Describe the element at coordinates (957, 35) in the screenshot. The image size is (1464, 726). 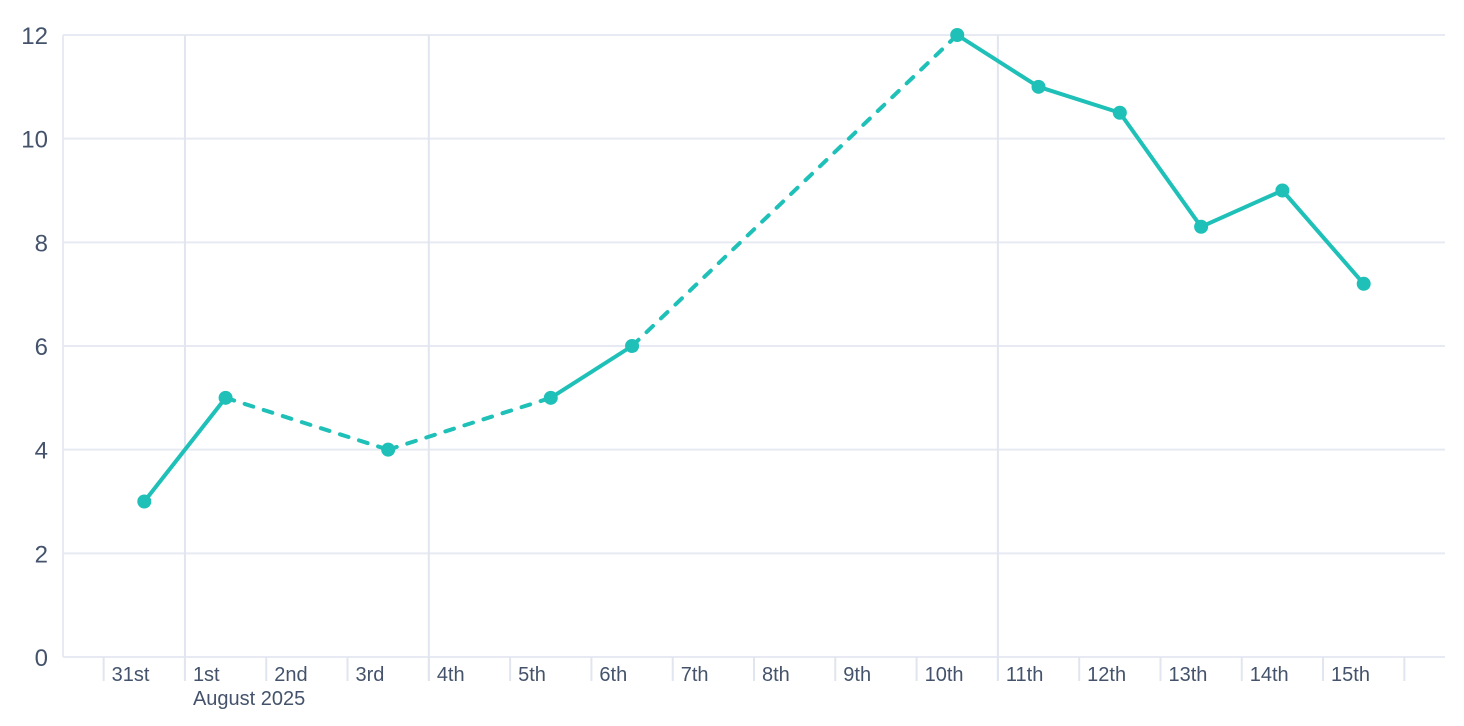
I see `data-point-10th` at that location.